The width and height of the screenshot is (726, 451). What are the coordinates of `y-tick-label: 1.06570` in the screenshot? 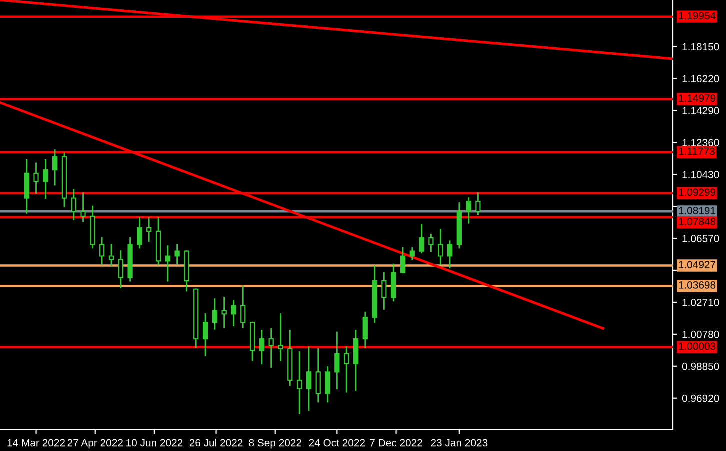 It's located at (701, 238).